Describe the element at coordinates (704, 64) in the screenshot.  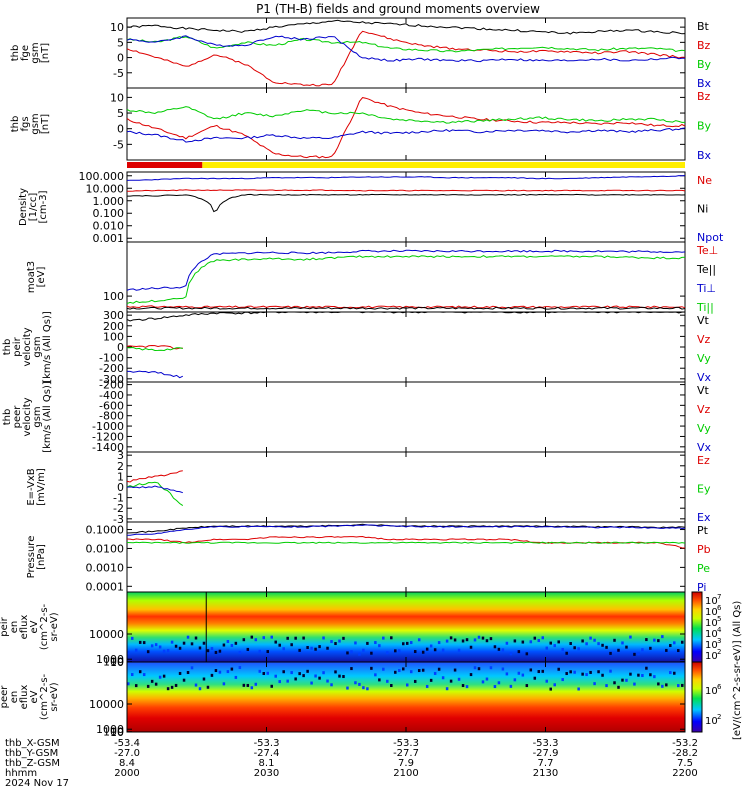
I see `legend-By: By` at that location.